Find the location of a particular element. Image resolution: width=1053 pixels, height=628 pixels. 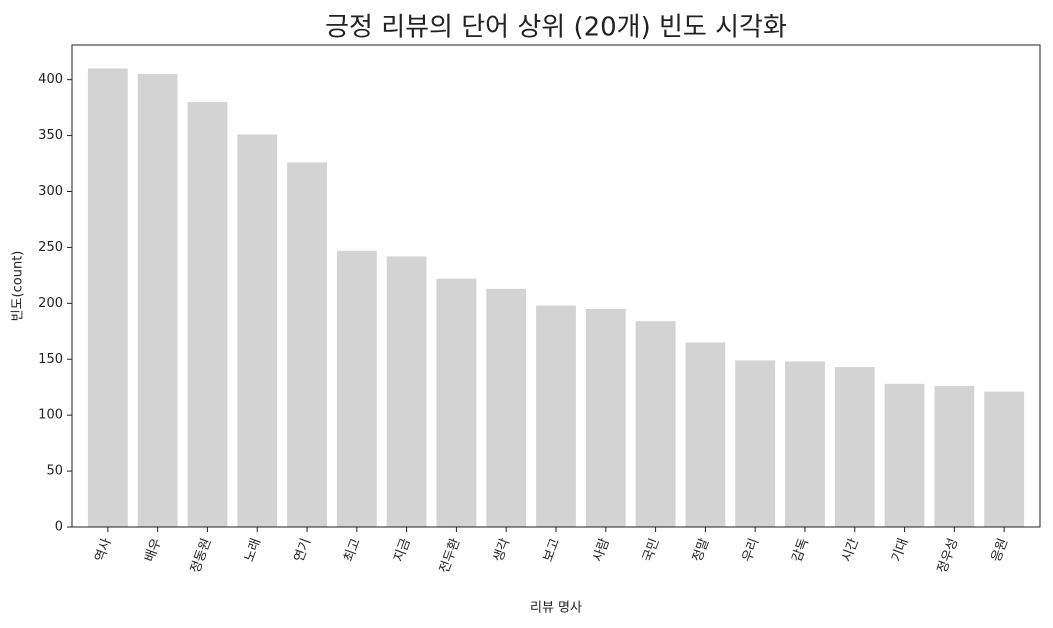

y-tick-label: 150 is located at coordinates (50, 359).